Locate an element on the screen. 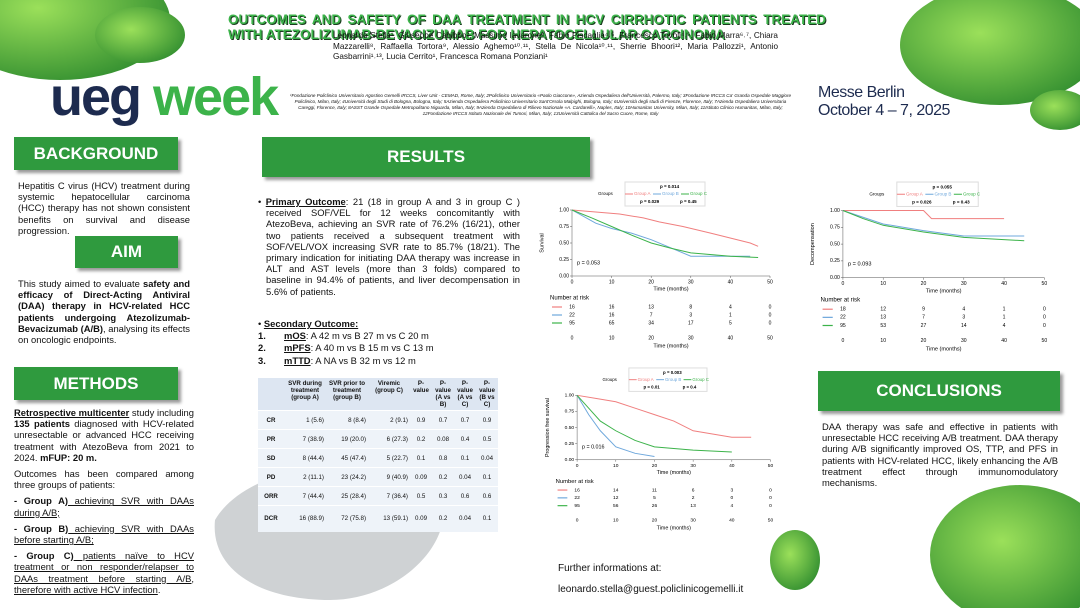 This screenshot has height=608, width=1080. y-tick-label: 0.50 is located at coordinates (564, 243).